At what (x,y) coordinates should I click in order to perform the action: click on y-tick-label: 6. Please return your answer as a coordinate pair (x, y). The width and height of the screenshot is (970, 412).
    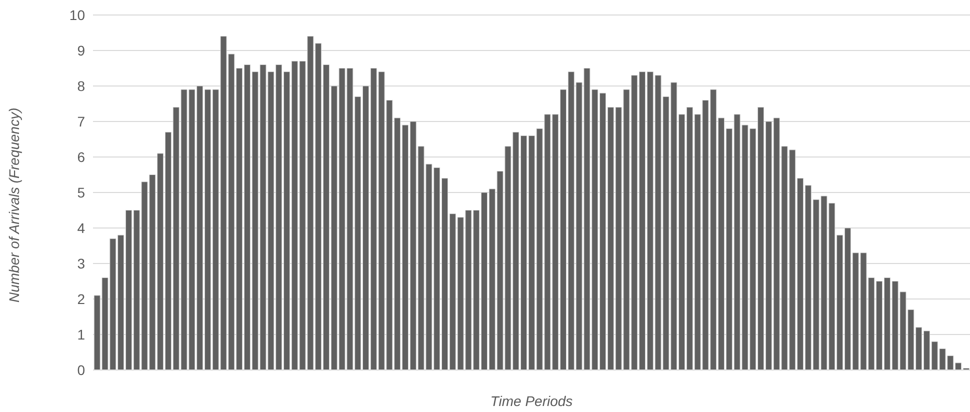
    Looking at the image, I should click on (81, 156).